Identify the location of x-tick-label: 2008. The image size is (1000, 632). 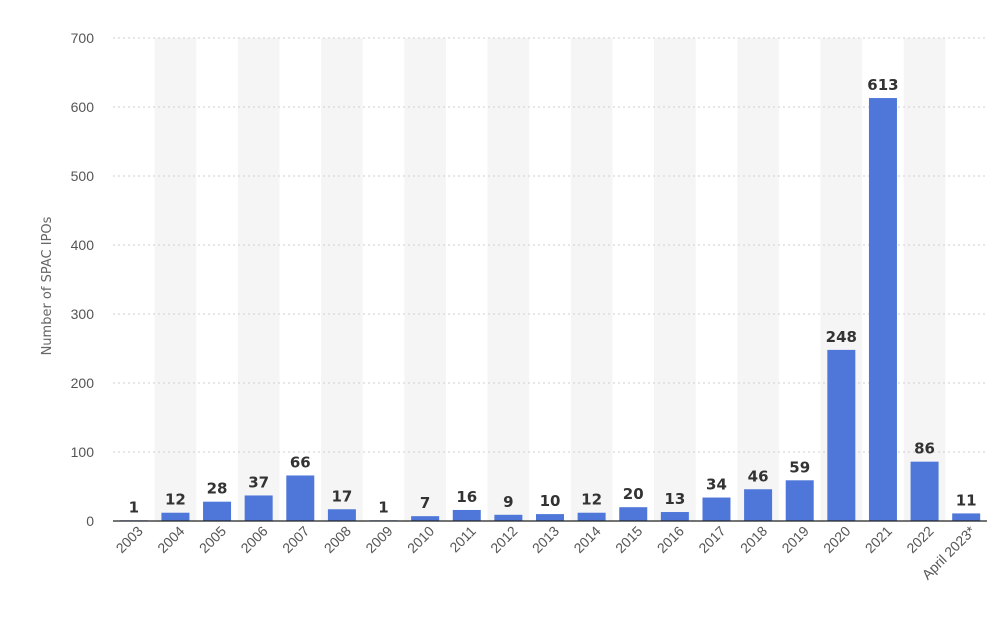
(337, 539).